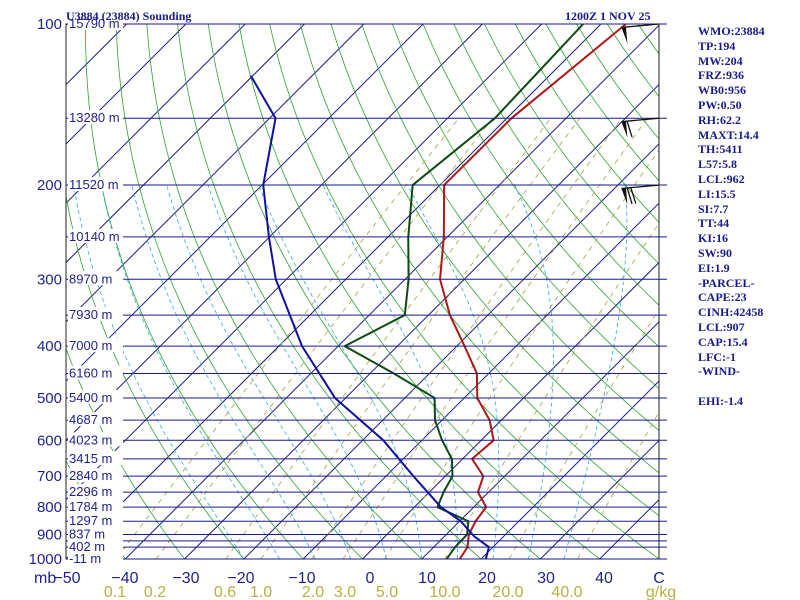 This screenshot has width=800, height=600. Describe the element at coordinates (90, 372) in the screenshot. I see `height-label: 6160 m` at that location.